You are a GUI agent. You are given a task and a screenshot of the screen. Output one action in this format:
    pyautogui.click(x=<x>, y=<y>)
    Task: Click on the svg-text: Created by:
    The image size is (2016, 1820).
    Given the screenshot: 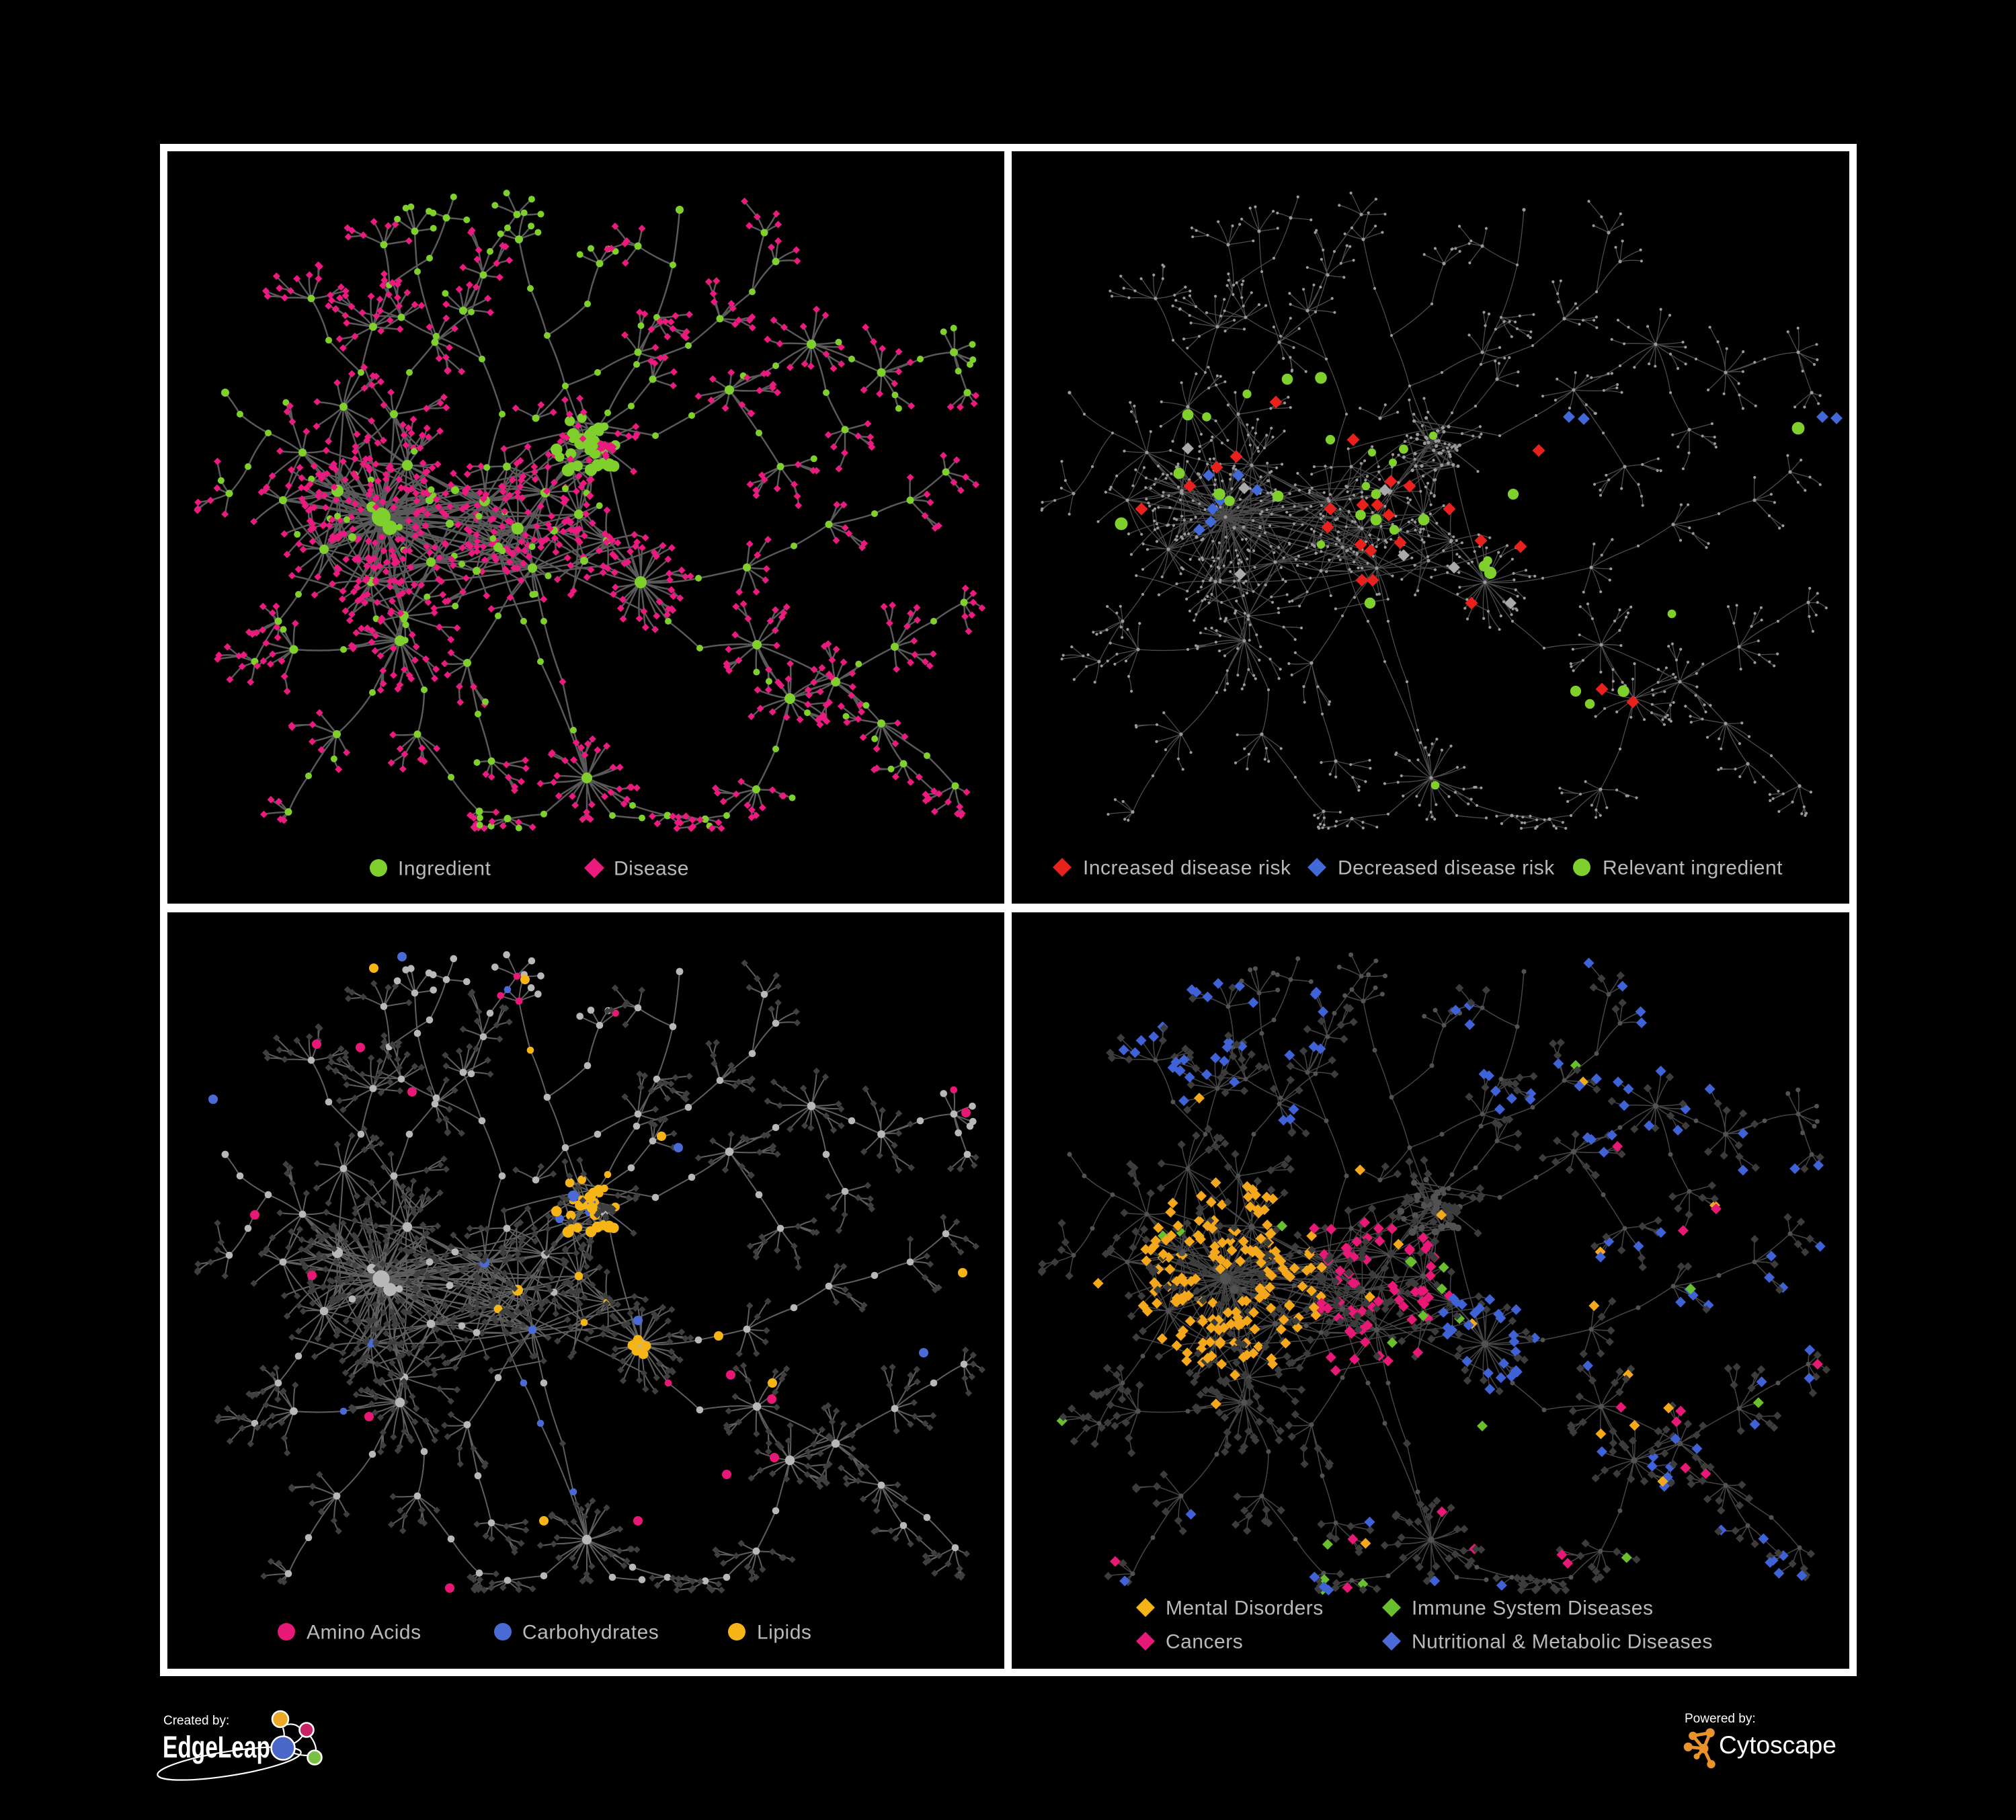 What is the action you would take?
    pyautogui.click(x=196, y=1721)
    